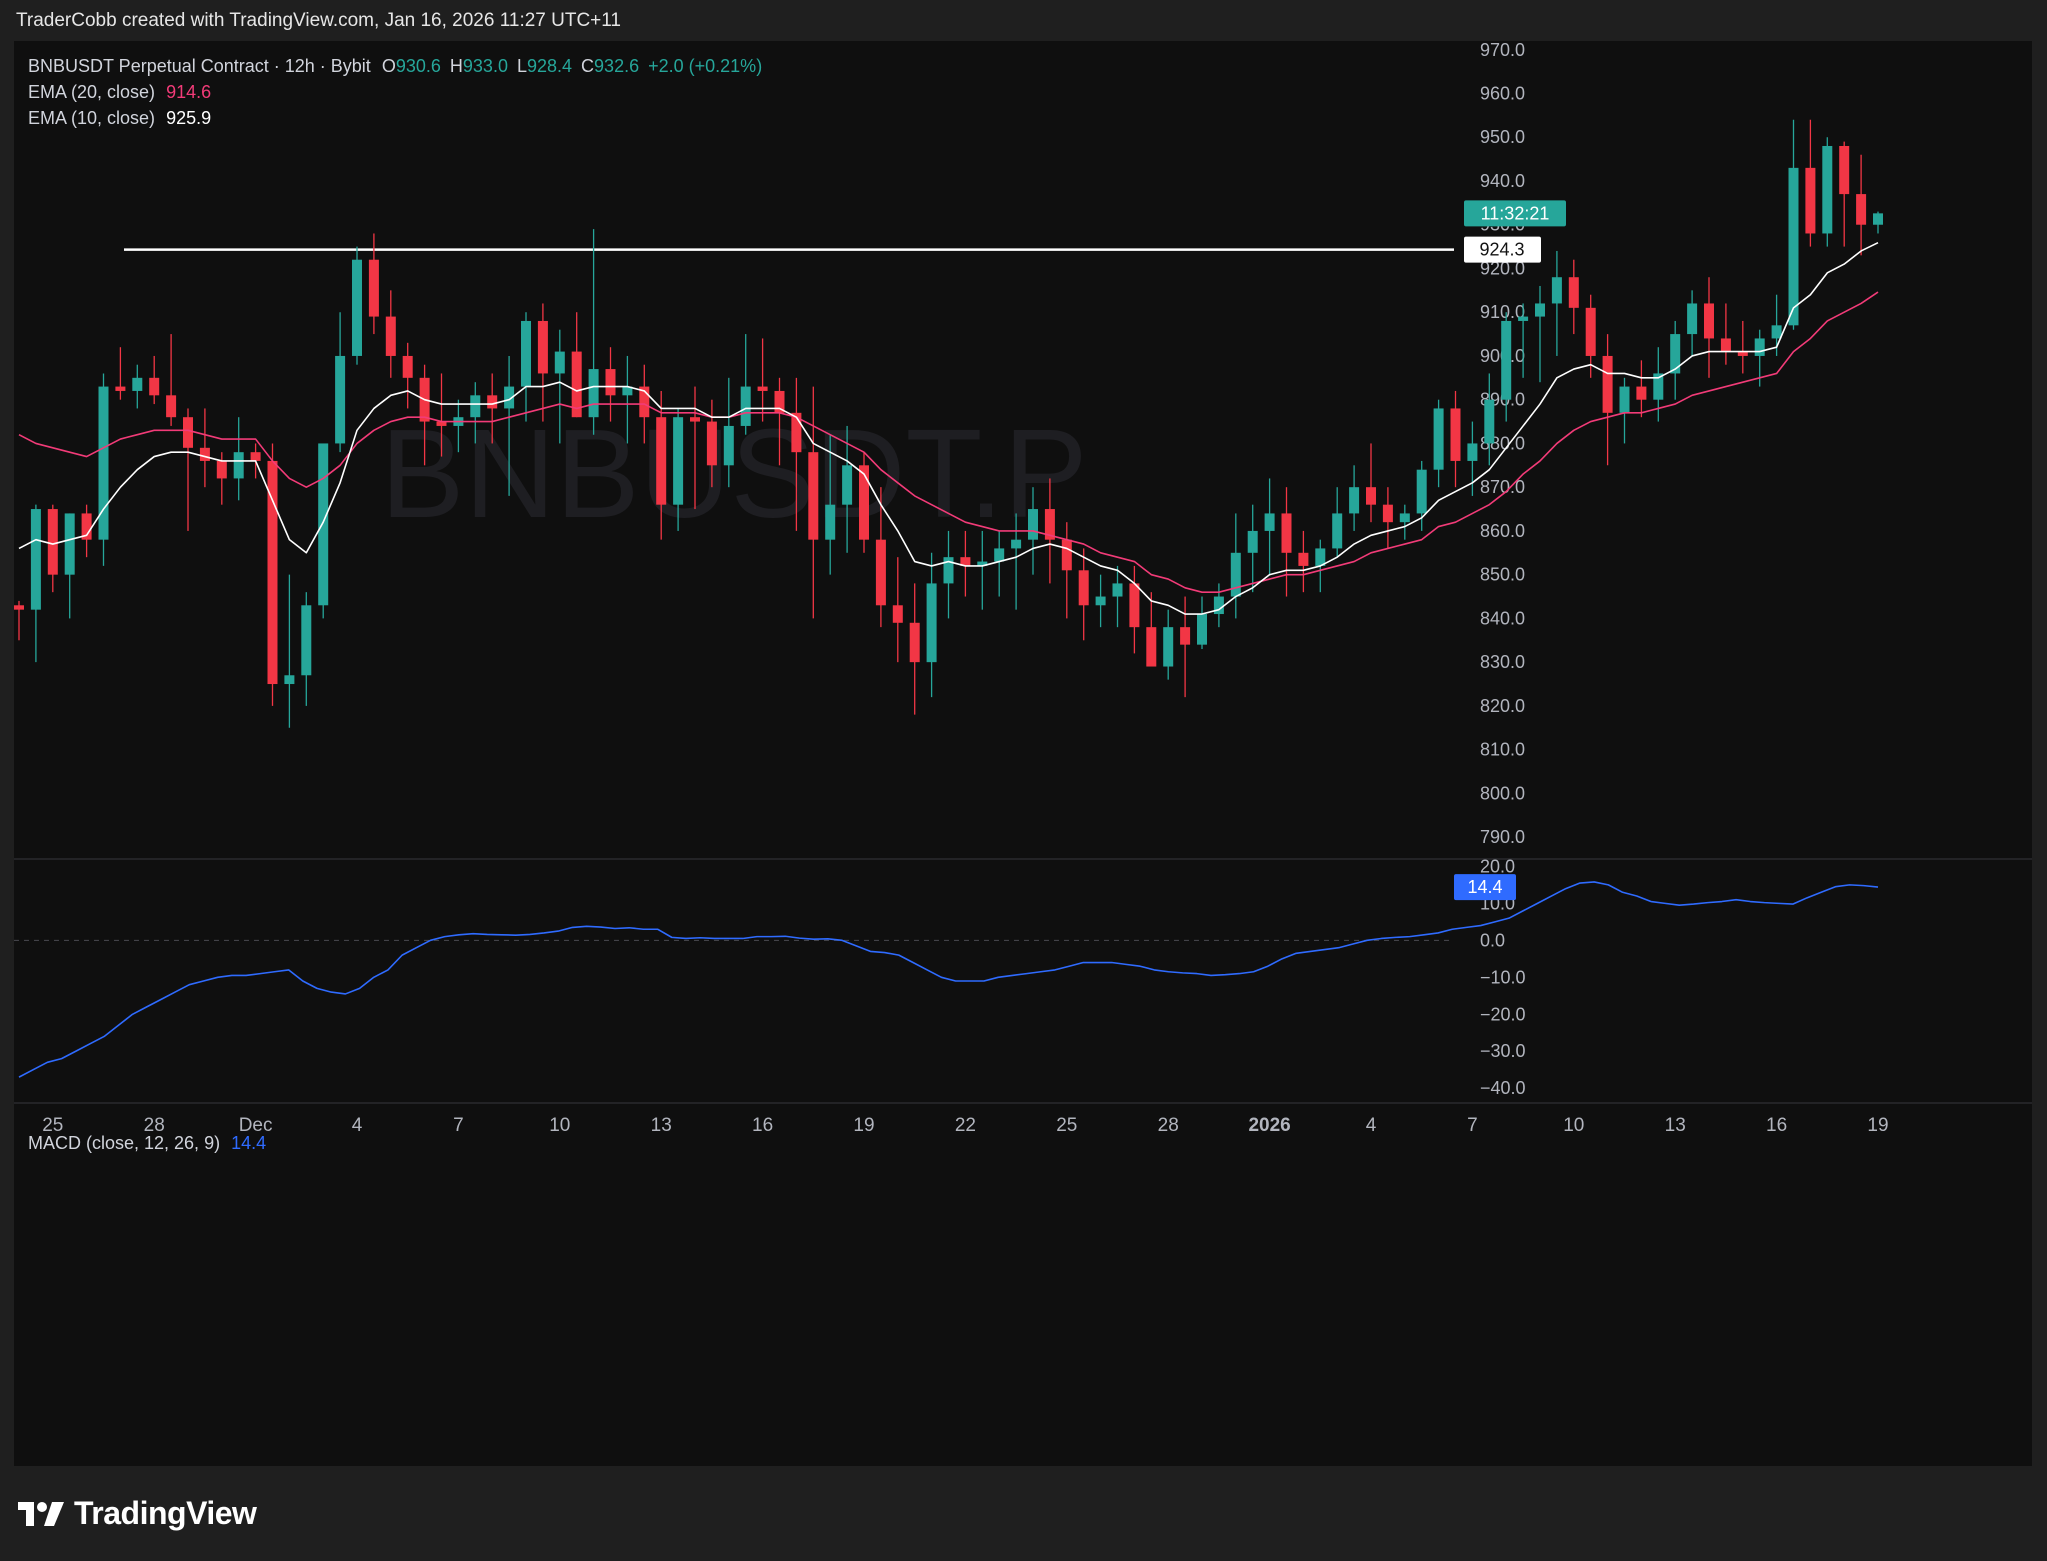 The height and width of the screenshot is (1561, 2047). Describe the element at coordinates (1502, 662) in the screenshot. I see `price-axis-tick: 830.0` at that location.